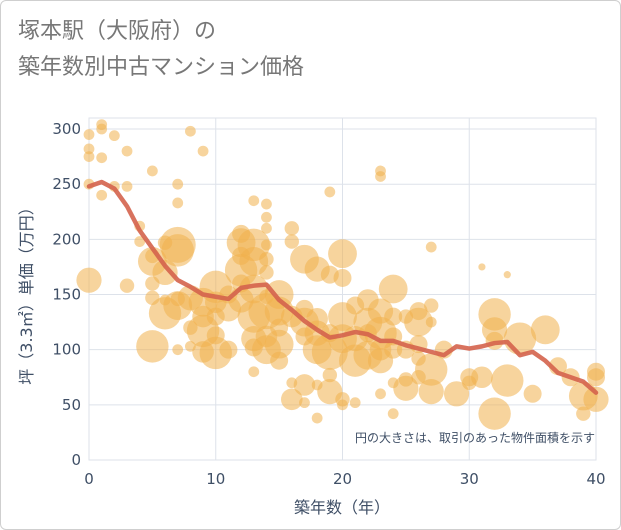 The image size is (621, 530). What do you see at coordinates (215, 479) in the screenshot?
I see `x-tick-label: 10` at bounding box center [215, 479].